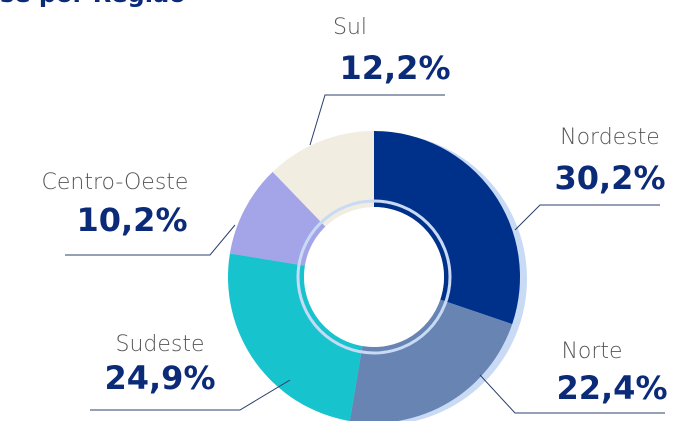 This screenshot has height=421, width=678. What do you see at coordinates (609, 178) in the screenshot?
I see `value-label: 30,2%` at bounding box center [609, 178].